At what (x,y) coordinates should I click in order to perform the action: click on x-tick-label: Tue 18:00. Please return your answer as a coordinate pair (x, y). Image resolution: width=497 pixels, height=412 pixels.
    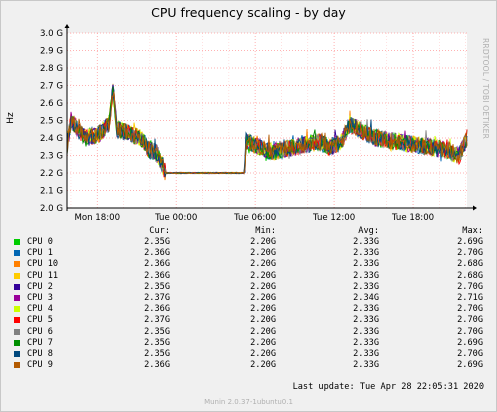
    Looking at the image, I should click on (412, 218).